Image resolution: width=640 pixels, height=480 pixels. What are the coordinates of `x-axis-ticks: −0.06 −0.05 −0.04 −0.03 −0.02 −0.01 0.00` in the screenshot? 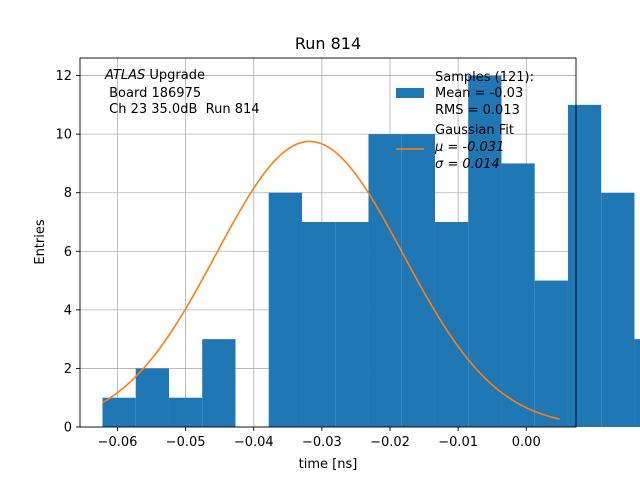 It's located at (319, 438).